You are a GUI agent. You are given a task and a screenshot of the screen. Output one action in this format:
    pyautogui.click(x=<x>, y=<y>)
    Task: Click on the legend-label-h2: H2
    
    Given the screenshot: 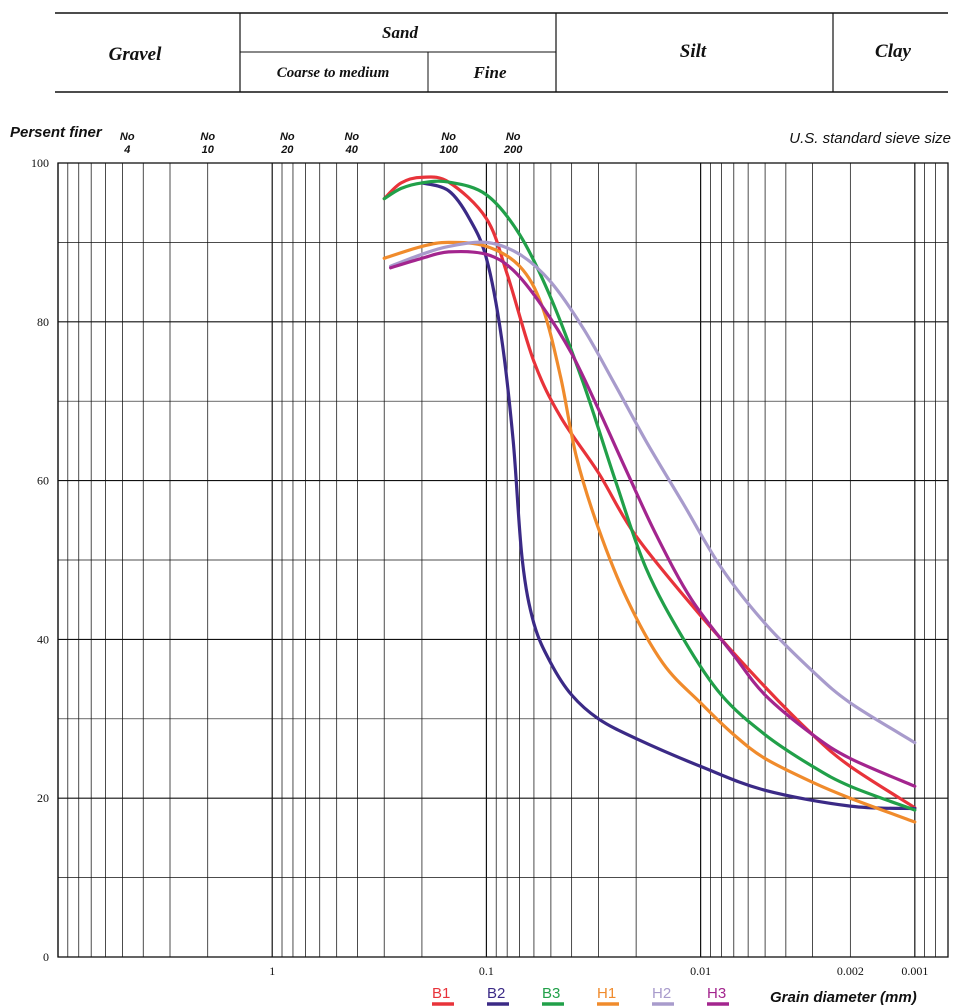 What is the action you would take?
    pyautogui.click(x=661, y=993)
    